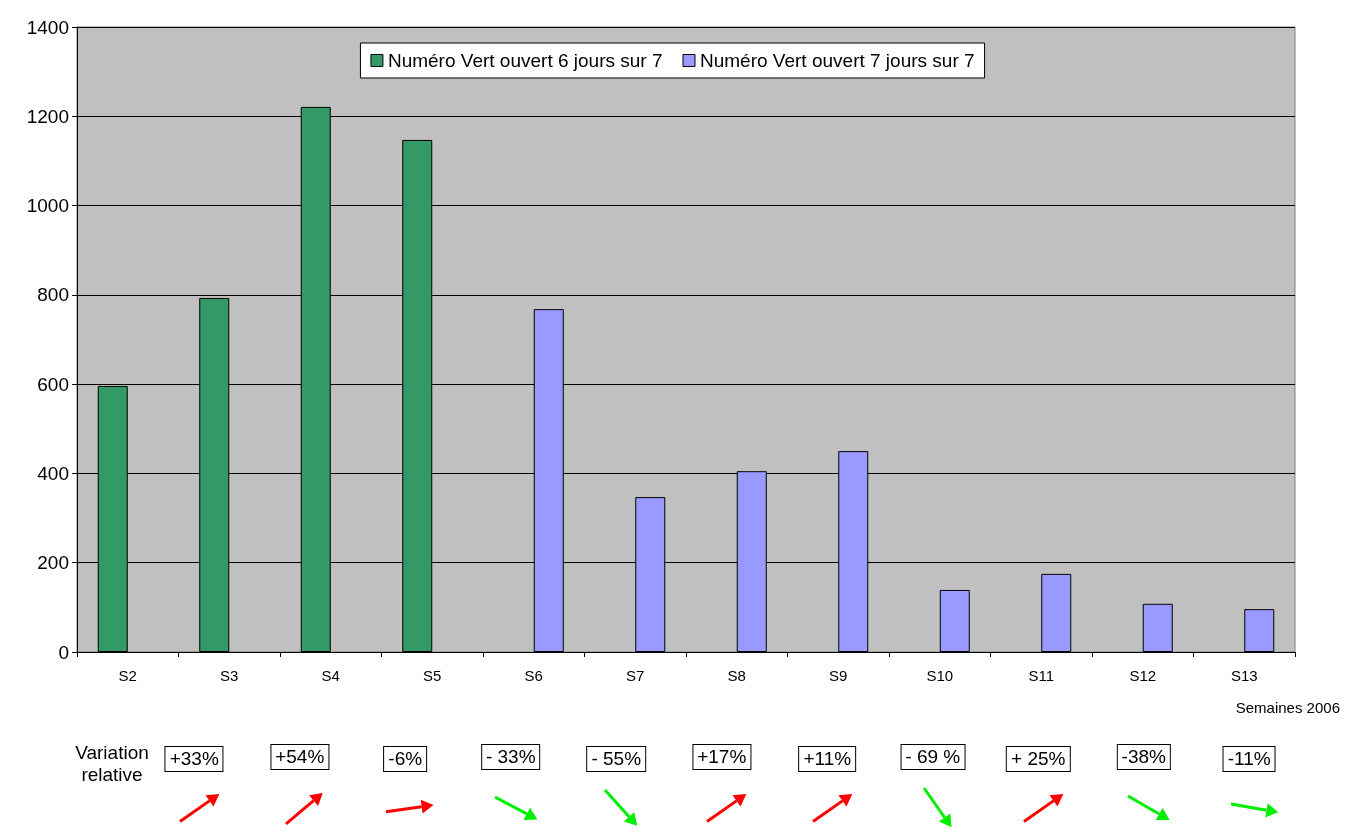 This screenshot has width=1345, height=832. Describe the element at coordinates (533, 675) in the screenshot. I see `x-tick-label: S6` at that location.